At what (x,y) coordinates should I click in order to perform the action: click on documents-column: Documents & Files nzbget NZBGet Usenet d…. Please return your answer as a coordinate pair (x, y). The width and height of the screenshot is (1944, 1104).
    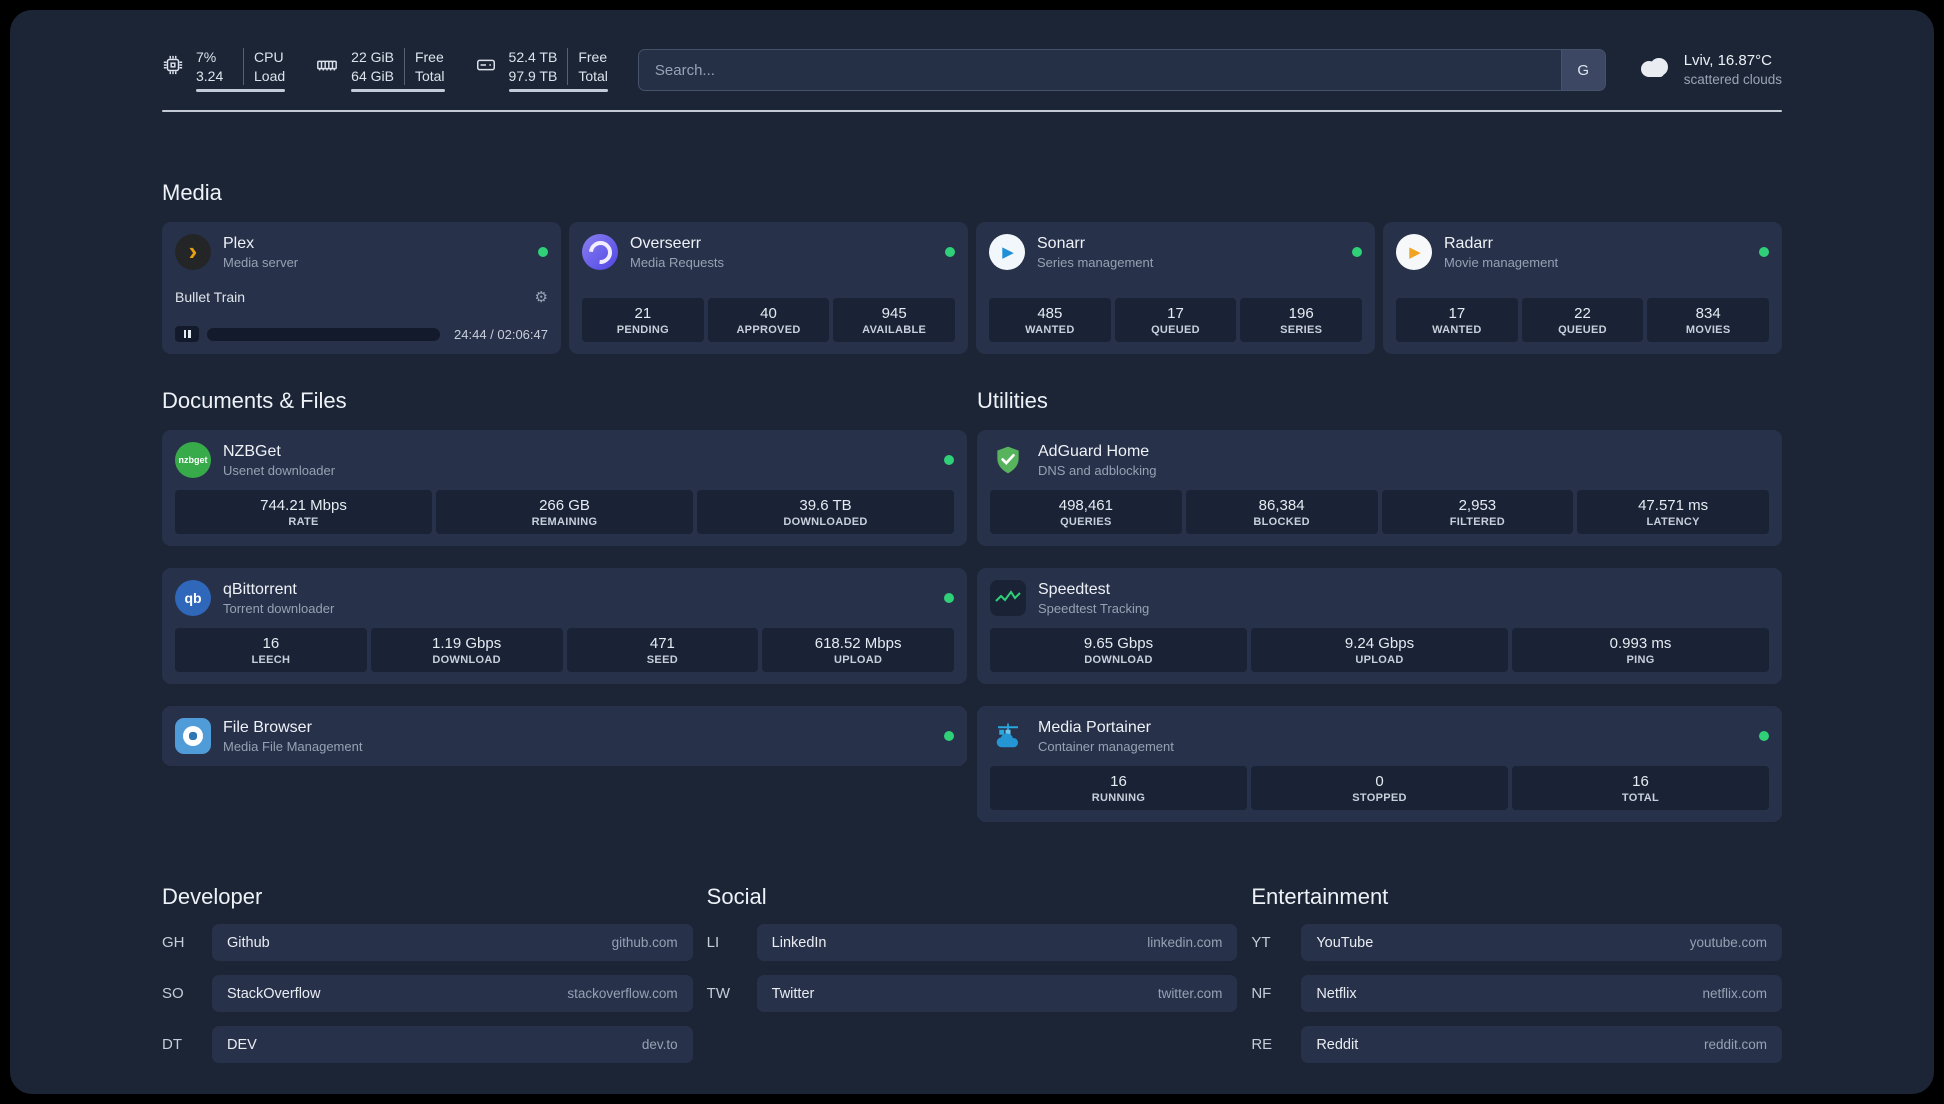
    Looking at the image, I should click on (564, 577).